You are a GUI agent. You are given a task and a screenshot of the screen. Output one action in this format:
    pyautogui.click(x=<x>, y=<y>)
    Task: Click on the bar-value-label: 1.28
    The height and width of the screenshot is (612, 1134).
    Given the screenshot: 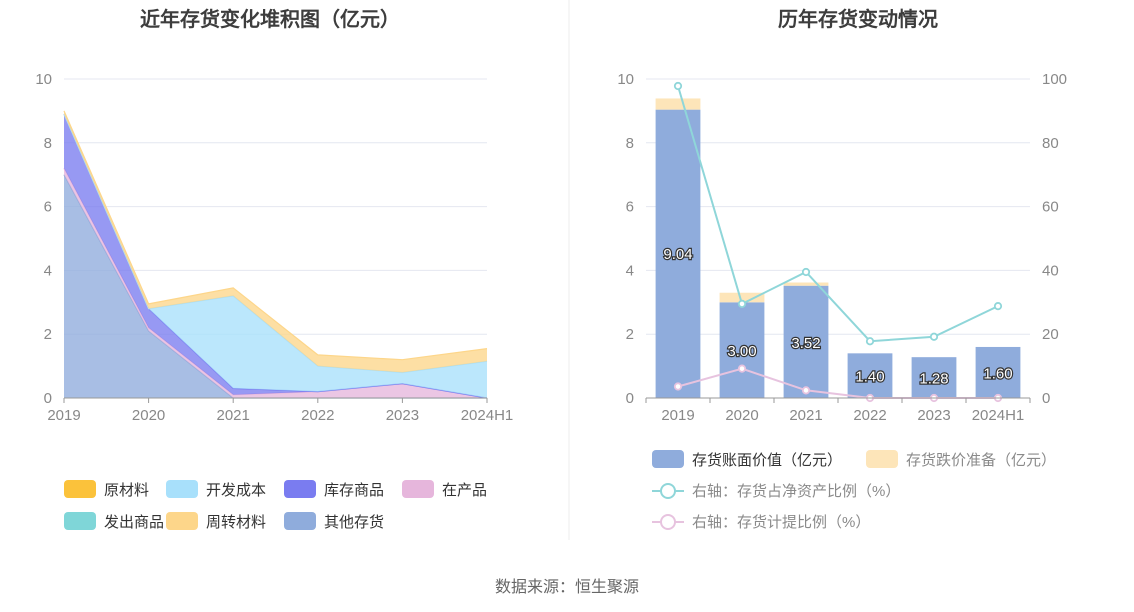 What is the action you would take?
    pyautogui.click(x=933, y=379)
    